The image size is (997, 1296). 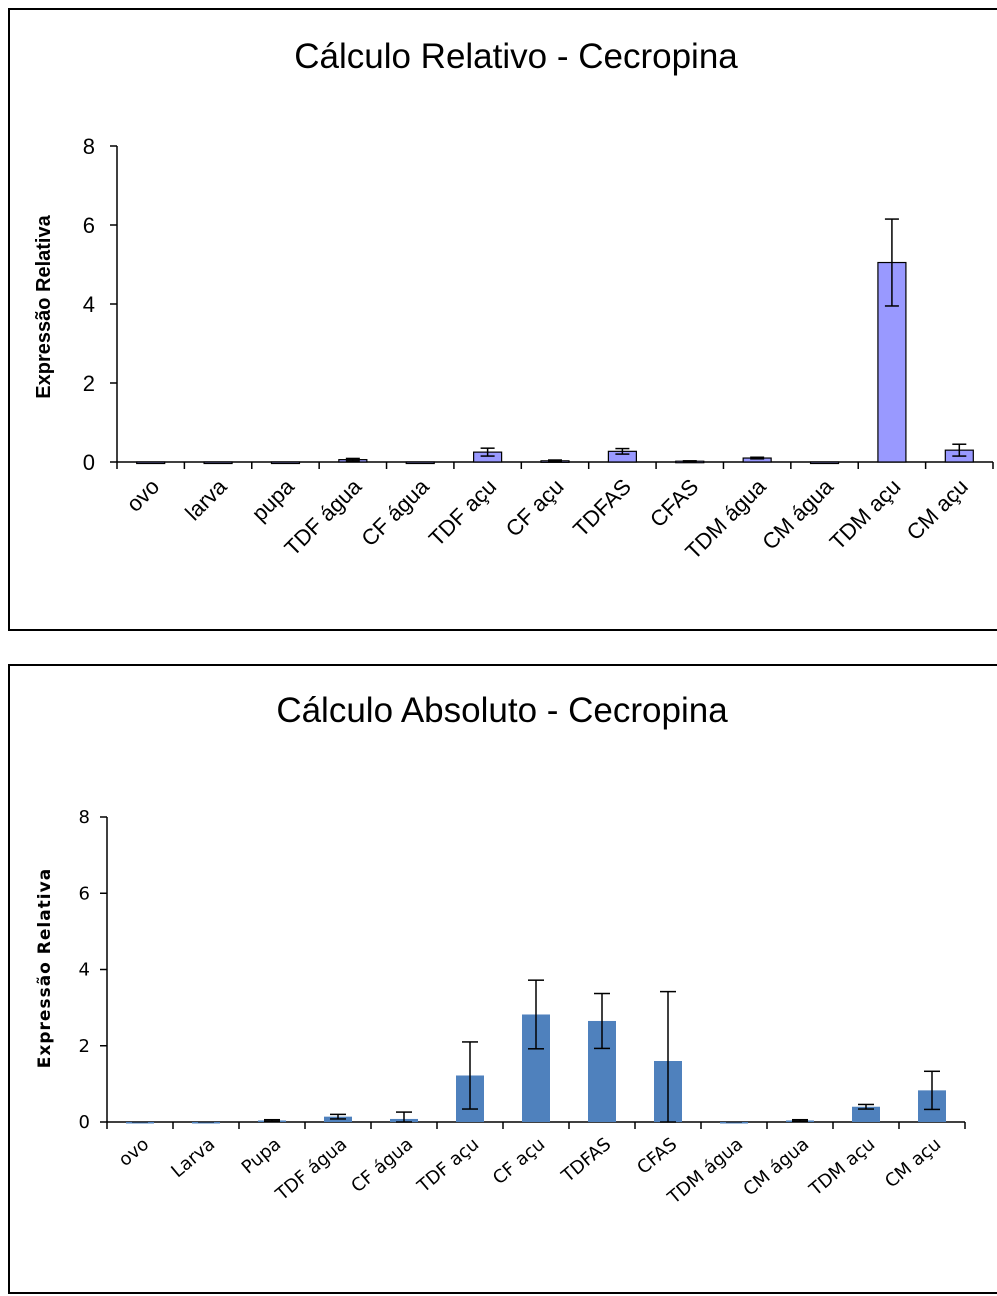 I want to click on chart-title: Cálculo Relativo - Cecropina, so click(x=516, y=56).